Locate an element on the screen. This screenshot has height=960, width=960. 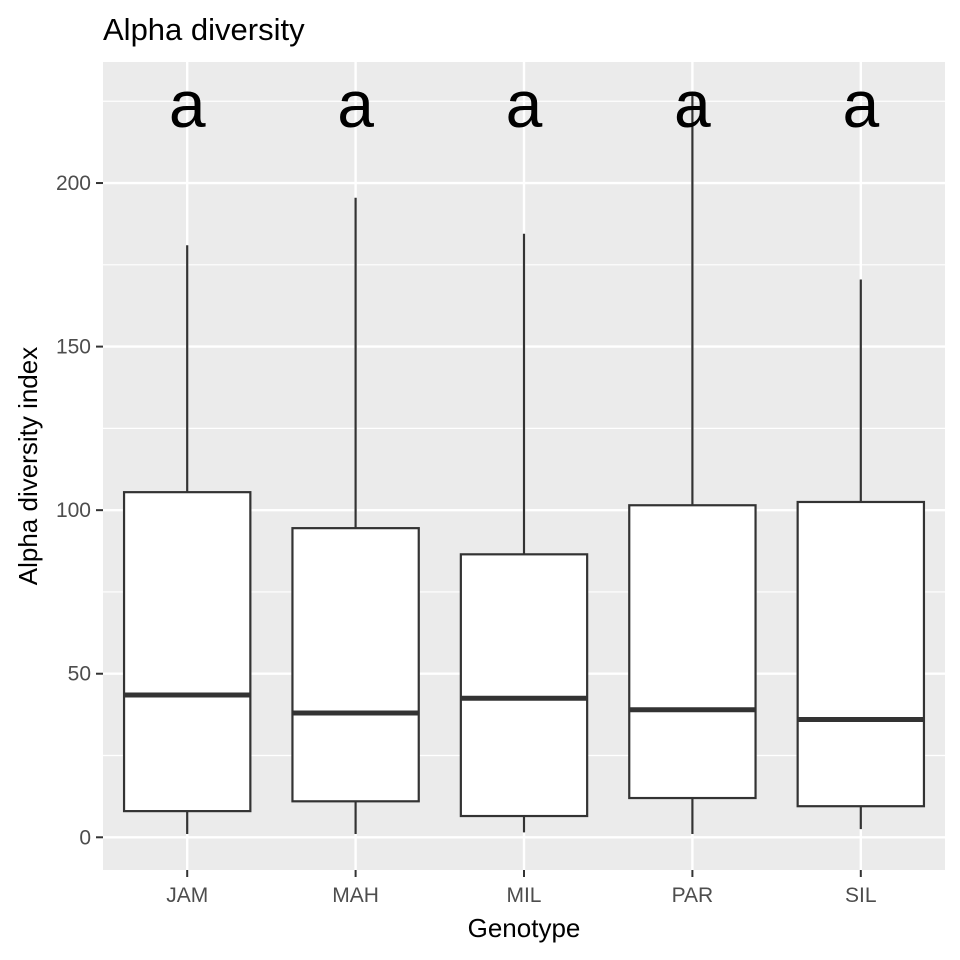
x-tick-label: SIL is located at coordinates (861, 895).